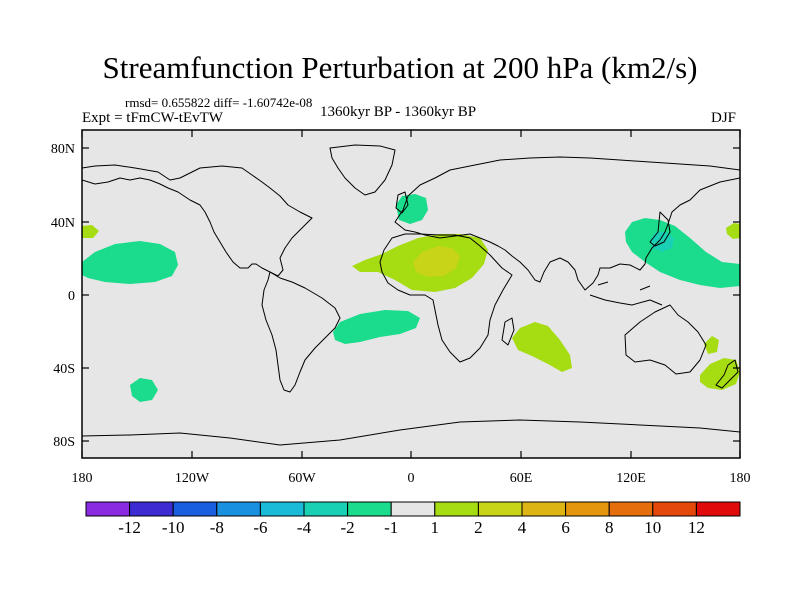 This screenshot has height=600, width=800. I want to click on colorbar-label: -8, so click(217, 527).